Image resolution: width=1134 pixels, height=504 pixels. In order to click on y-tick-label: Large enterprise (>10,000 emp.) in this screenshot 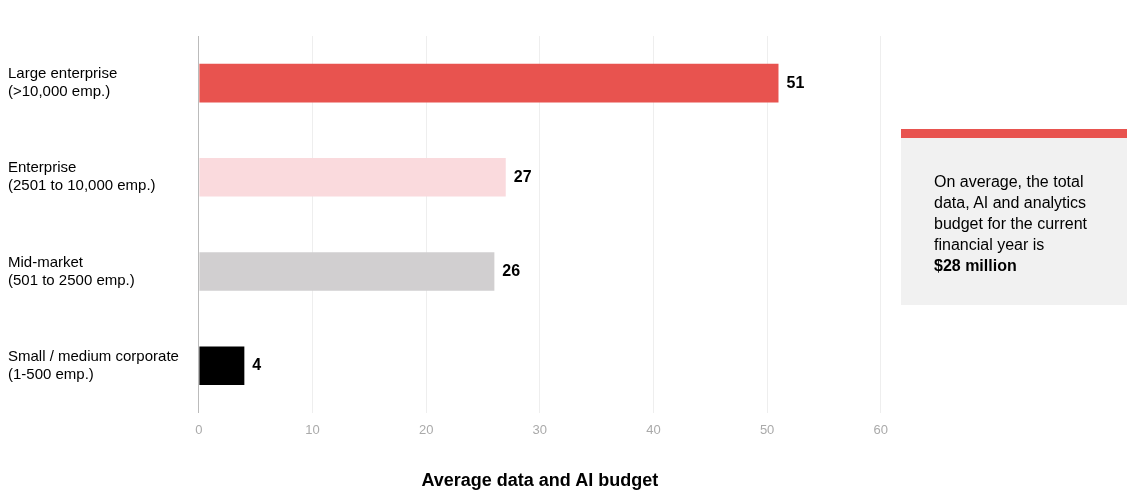, I will do `click(63, 82)`.